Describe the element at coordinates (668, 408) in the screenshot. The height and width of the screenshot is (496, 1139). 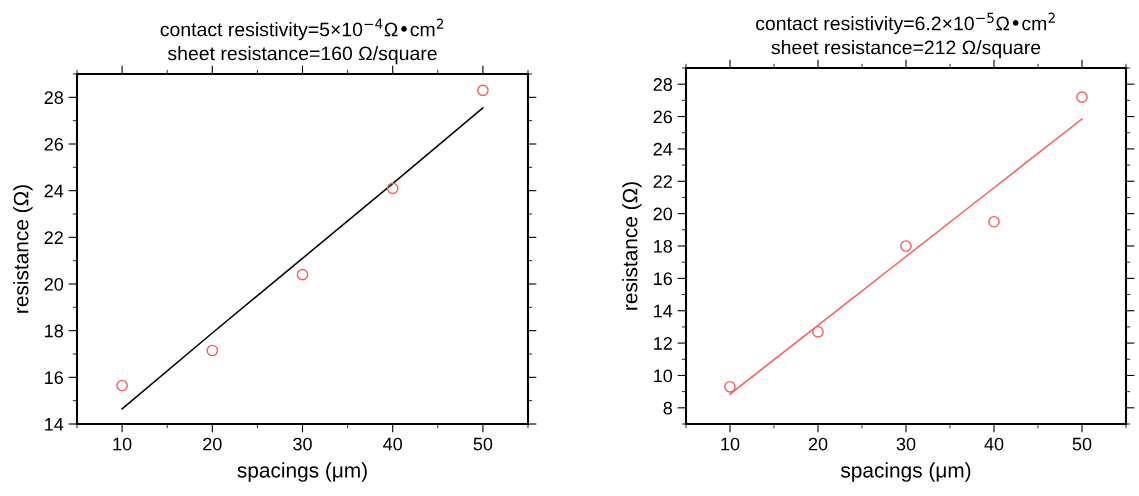
I see `y-tick-label: 8` at that location.